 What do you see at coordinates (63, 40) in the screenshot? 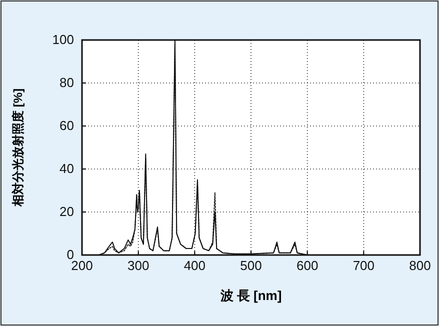
I see `y-tick-label: 100` at bounding box center [63, 40].